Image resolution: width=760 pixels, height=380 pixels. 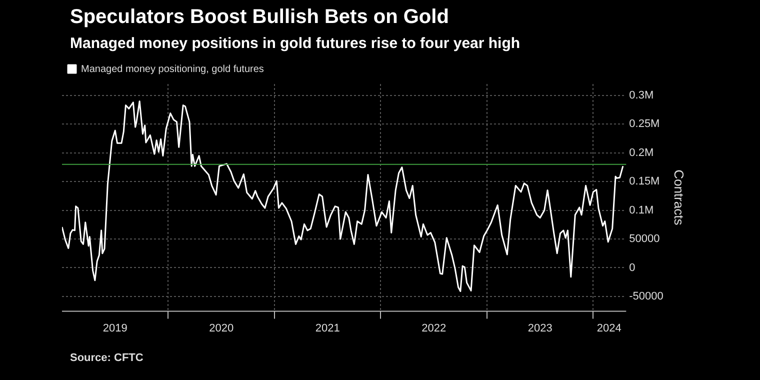 What do you see at coordinates (295, 43) in the screenshot?
I see `chart-subtitle: Managed money positions in gold futures rise to four year high` at bounding box center [295, 43].